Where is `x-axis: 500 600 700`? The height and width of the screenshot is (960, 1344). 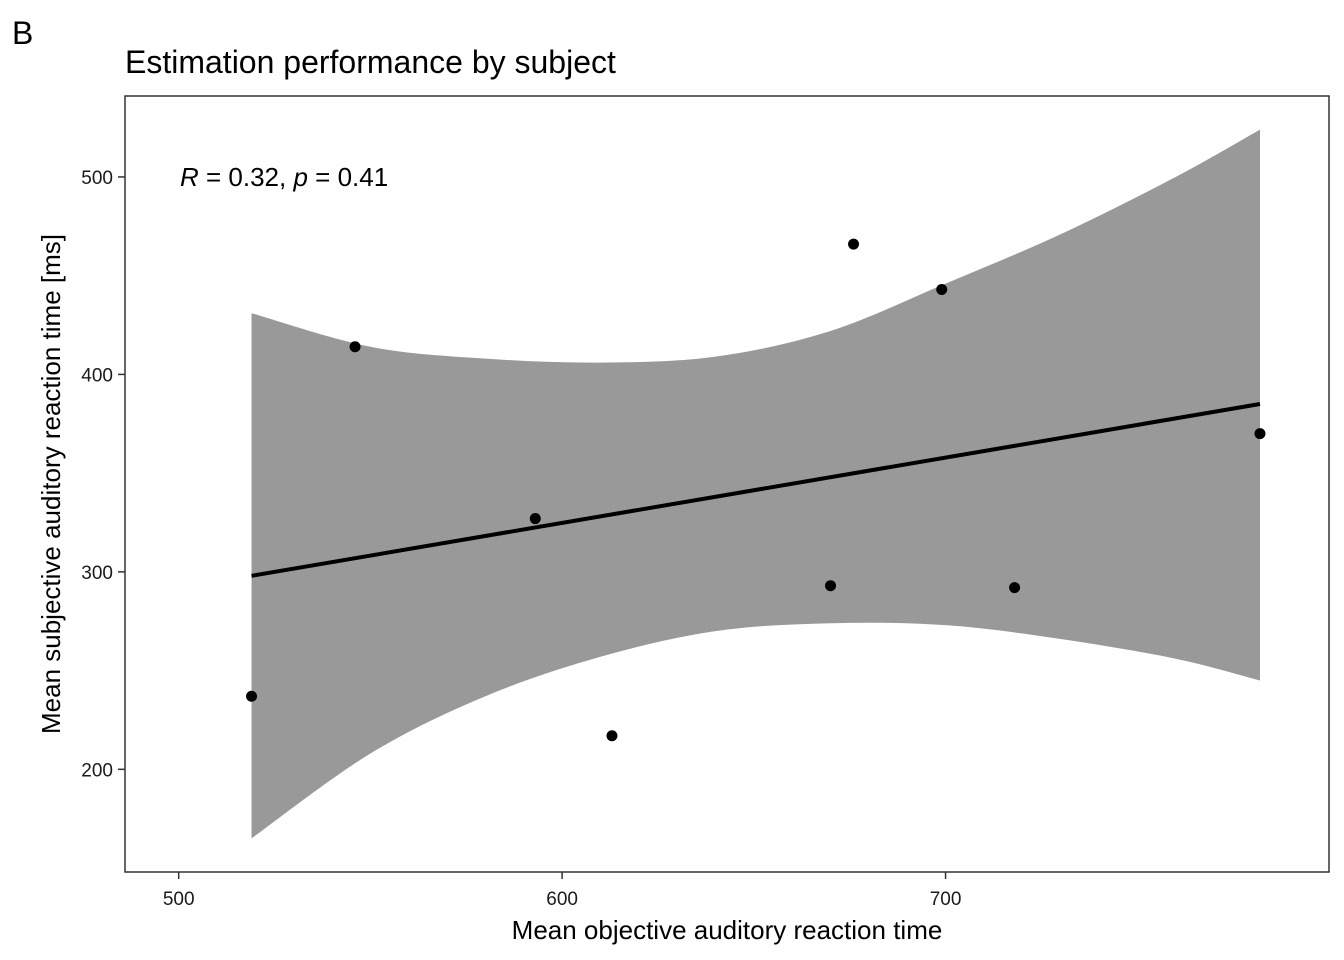 x-axis: 500 600 700 is located at coordinates (562, 891).